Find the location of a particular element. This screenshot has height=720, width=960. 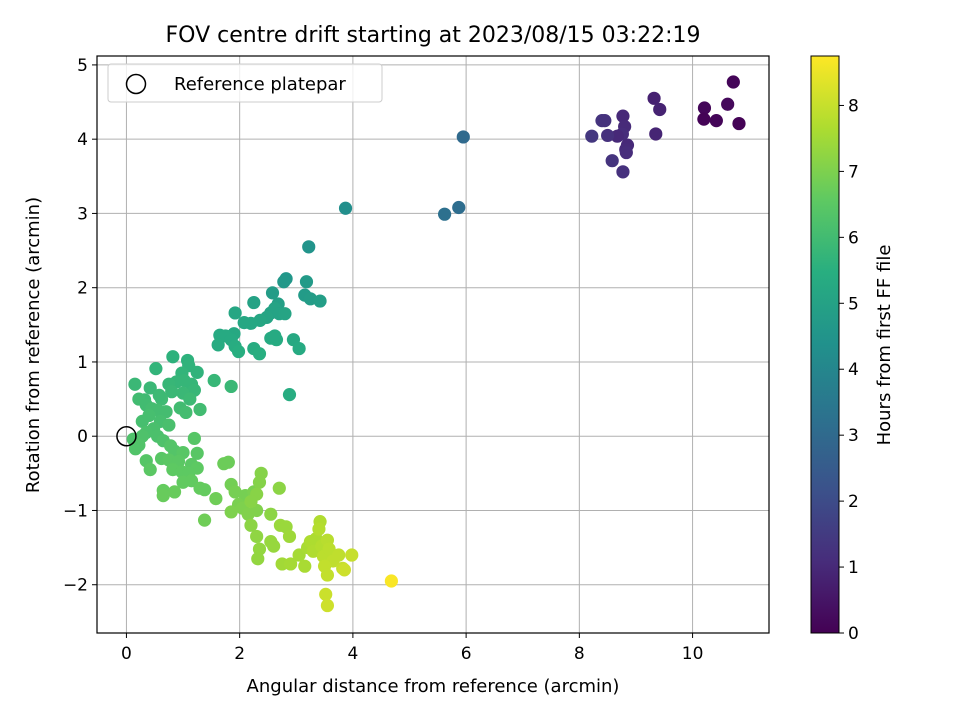

y-tick-label: 2 is located at coordinates (82, 289).